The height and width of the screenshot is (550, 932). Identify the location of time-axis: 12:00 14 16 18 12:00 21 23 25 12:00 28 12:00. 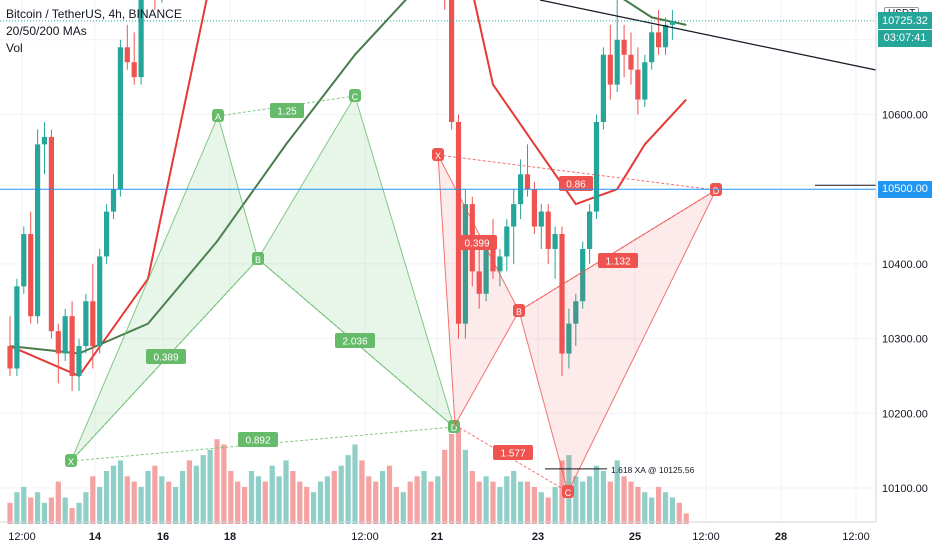
(439, 537).